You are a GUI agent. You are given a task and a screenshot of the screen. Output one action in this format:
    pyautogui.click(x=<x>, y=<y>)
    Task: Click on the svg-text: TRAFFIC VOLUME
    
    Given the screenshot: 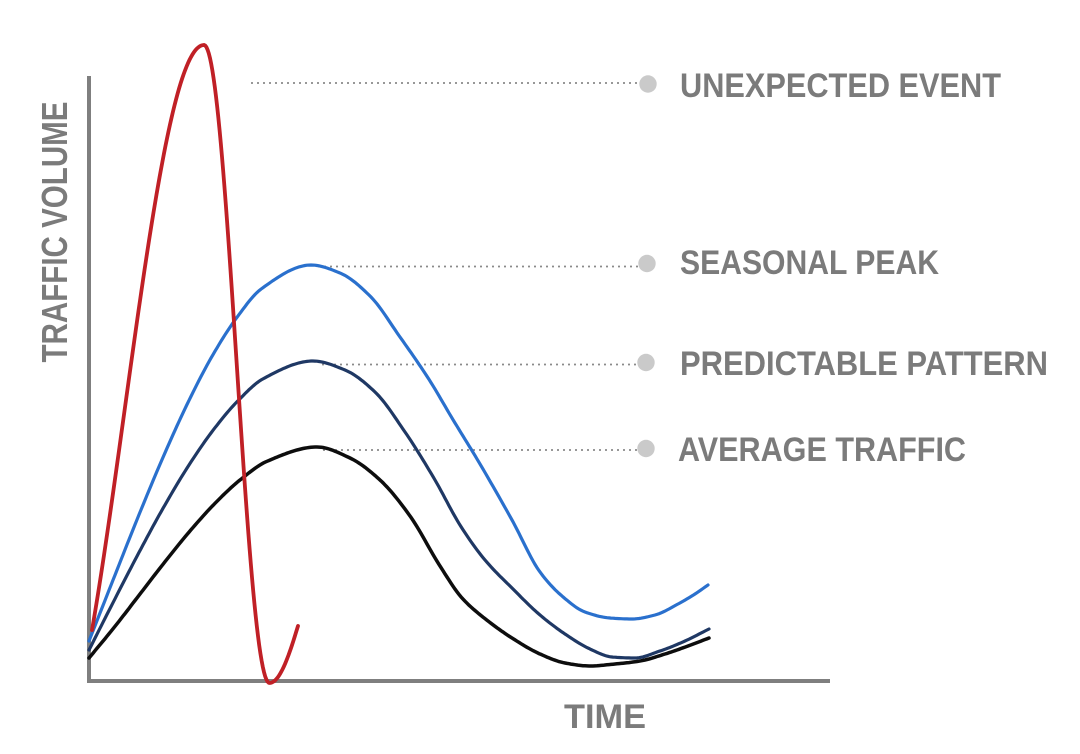 What is the action you would take?
    pyautogui.click(x=54, y=232)
    